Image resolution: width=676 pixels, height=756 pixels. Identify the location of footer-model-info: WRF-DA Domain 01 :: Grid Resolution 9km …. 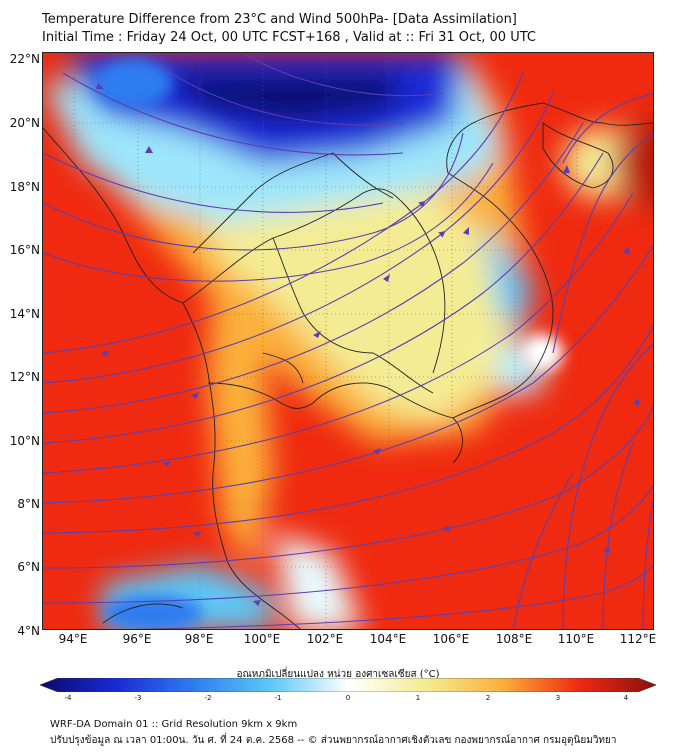
(174, 724).